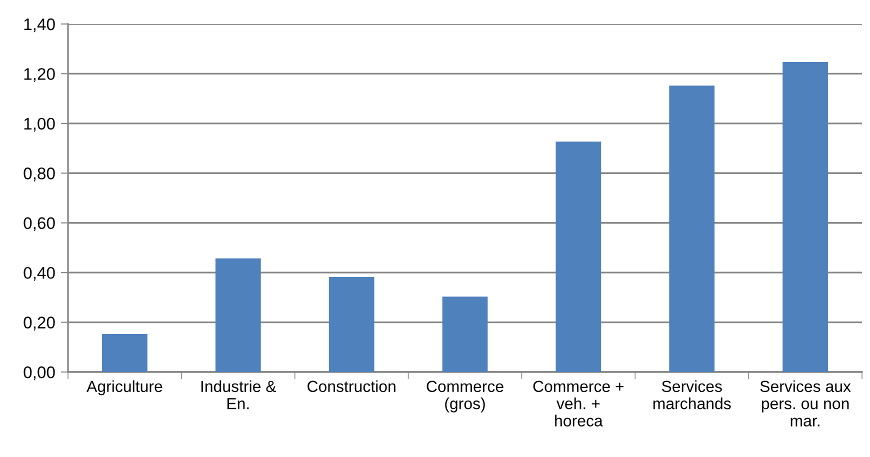 This screenshot has height=457, width=870. What do you see at coordinates (39, 75) in the screenshot?
I see `y-tick-label: 1,20` at bounding box center [39, 75].